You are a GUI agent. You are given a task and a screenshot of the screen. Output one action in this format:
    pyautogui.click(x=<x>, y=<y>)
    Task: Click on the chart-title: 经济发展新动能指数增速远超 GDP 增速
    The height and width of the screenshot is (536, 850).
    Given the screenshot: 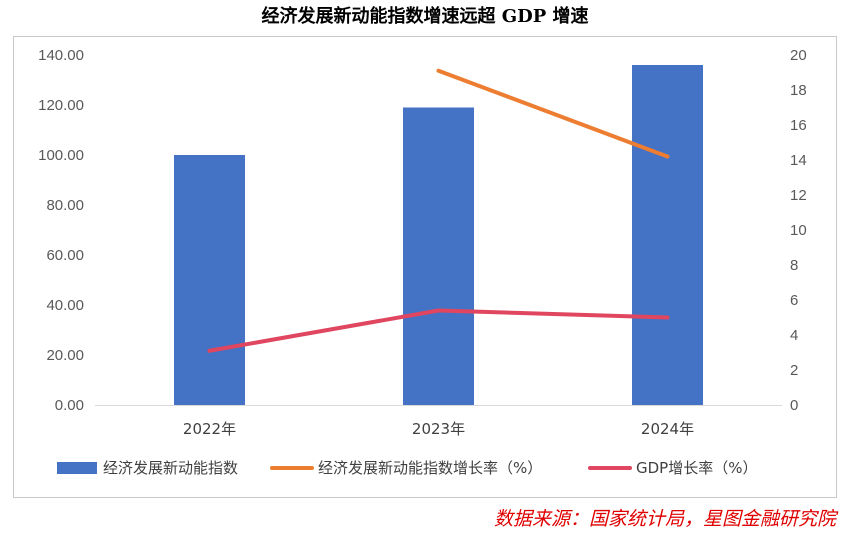 What is the action you would take?
    pyautogui.click(x=425, y=16)
    